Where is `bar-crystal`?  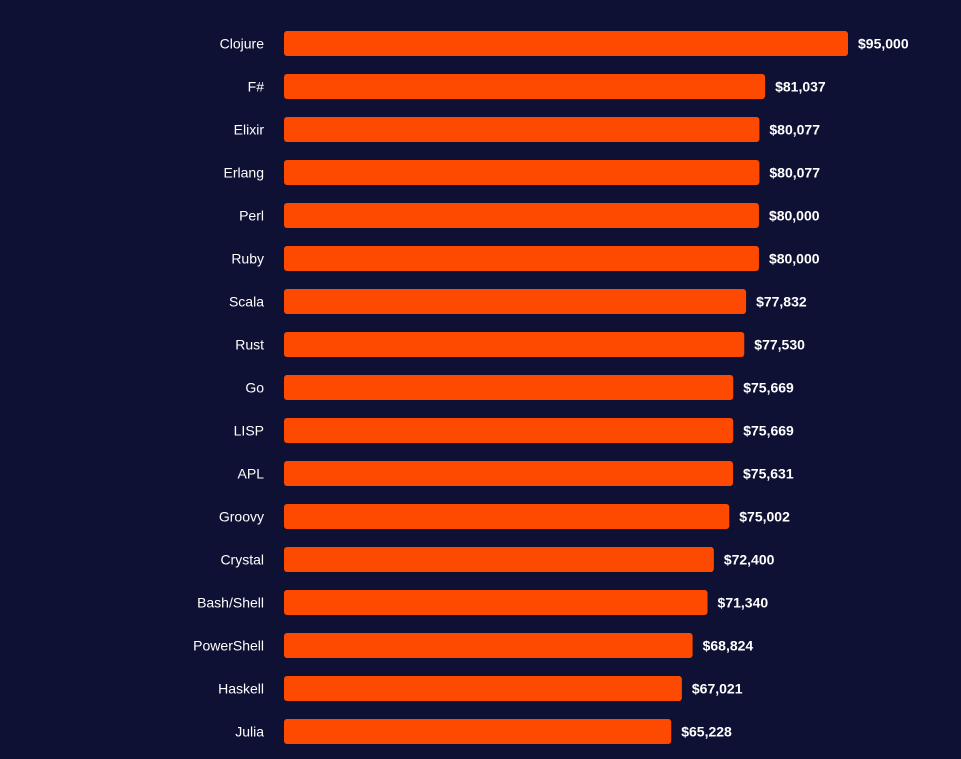 bar-crystal is located at coordinates (499, 559).